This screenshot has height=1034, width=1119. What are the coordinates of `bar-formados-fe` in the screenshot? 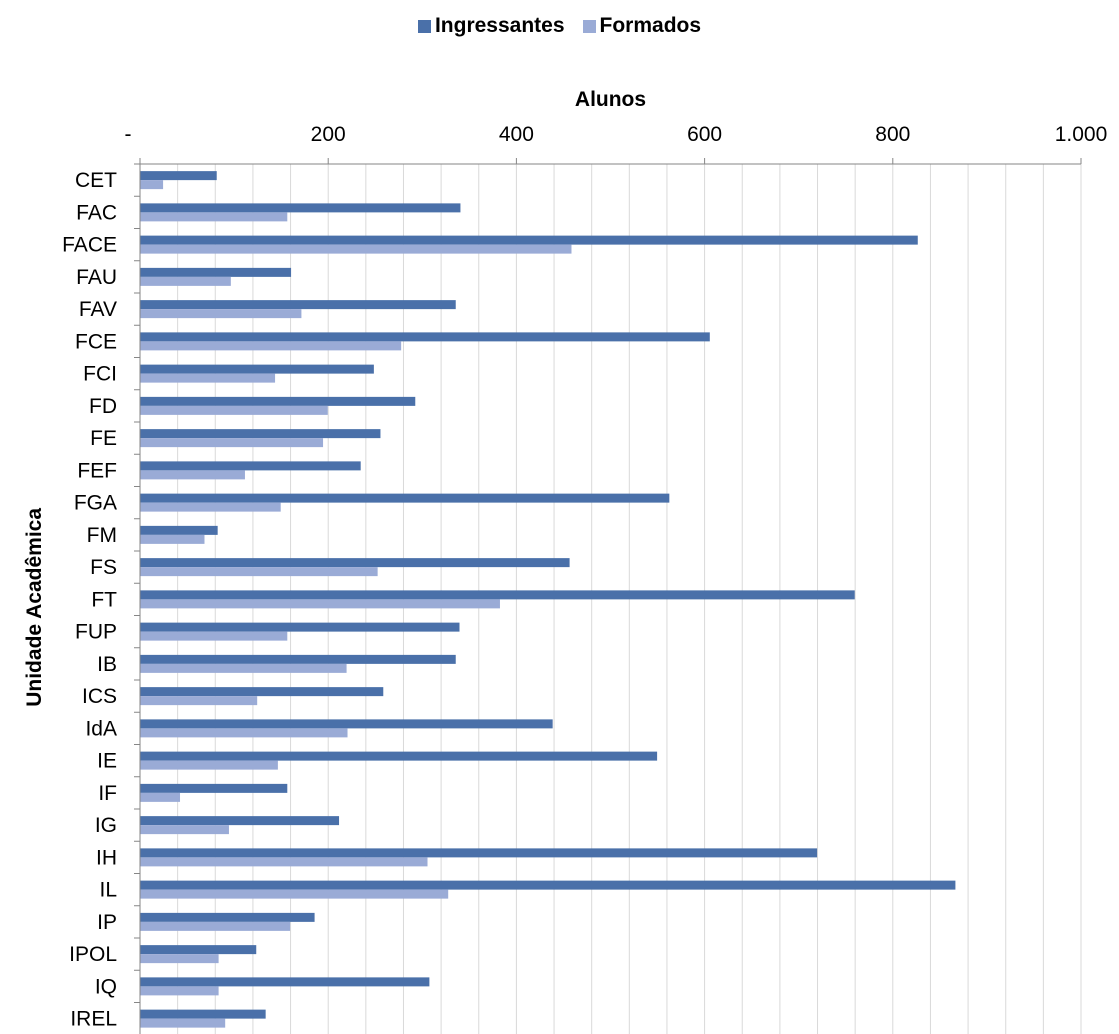 It's located at (232, 443).